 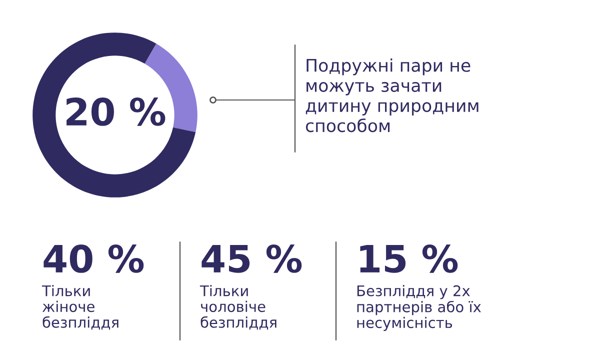 What do you see at coordinates (392, 95) in the screenshot?
I see `text: Подружні пари не можуть зачати дитину природним способом` at bounding box center [392, 95].